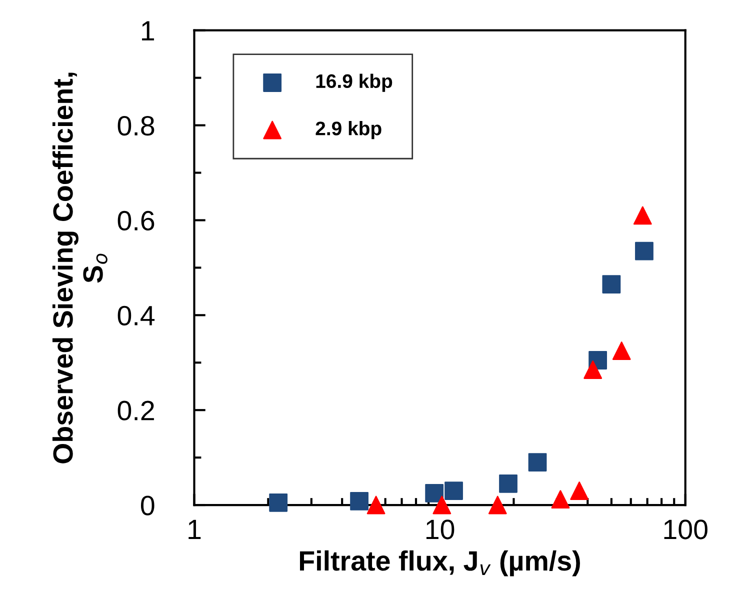  What do you see at coordinates (349, 130) in the screenshot?
I see `legend-label: 2.9 kbp` at bounding box center [349, 130].